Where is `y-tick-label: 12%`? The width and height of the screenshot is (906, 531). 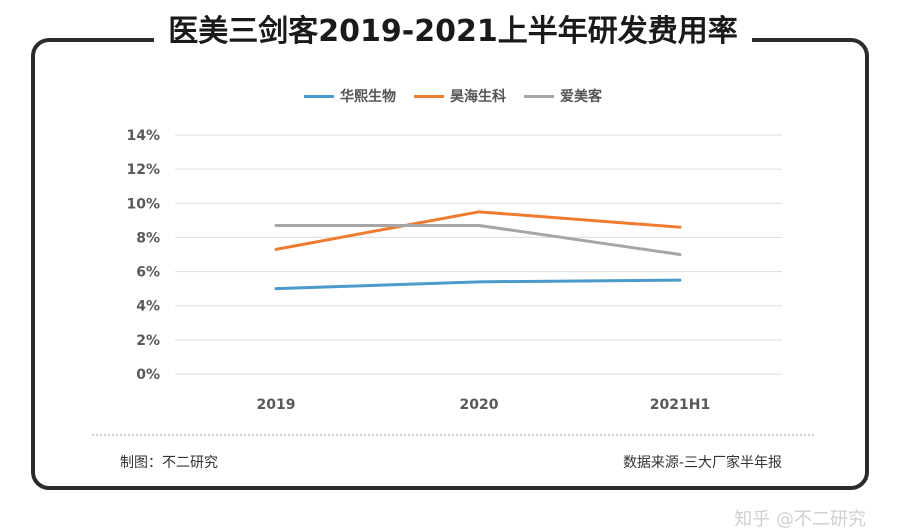
y-tick-label: 12% is located at coordinates (143, 170).